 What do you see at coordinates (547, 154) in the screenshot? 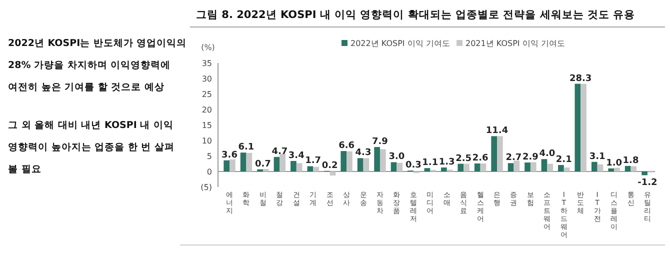
I see `data-label: 4.0` at bounding box center [547, 154].